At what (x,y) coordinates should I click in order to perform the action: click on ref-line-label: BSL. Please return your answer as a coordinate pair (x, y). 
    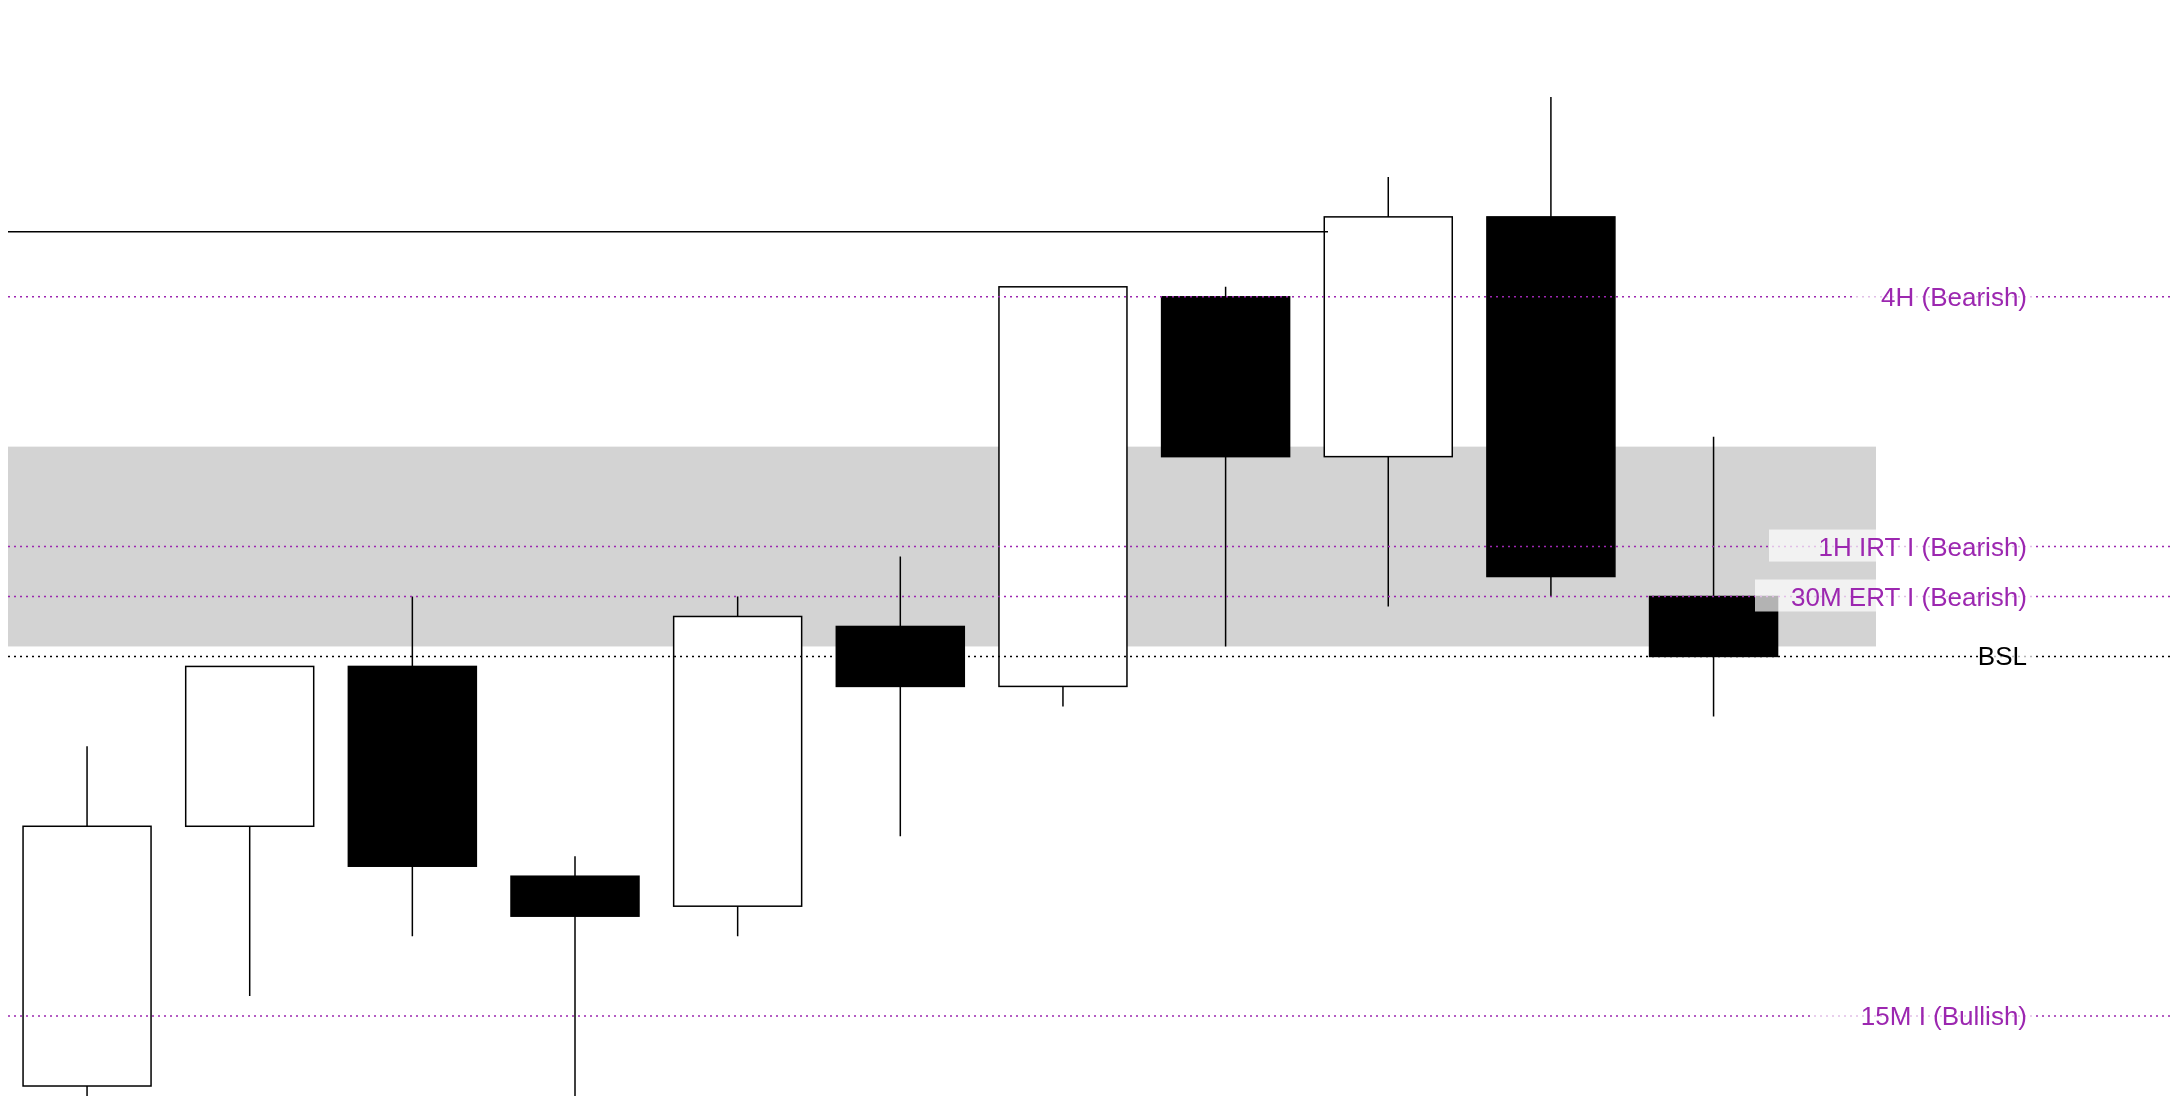
    Looking at the image, I should click on (2002, 656).